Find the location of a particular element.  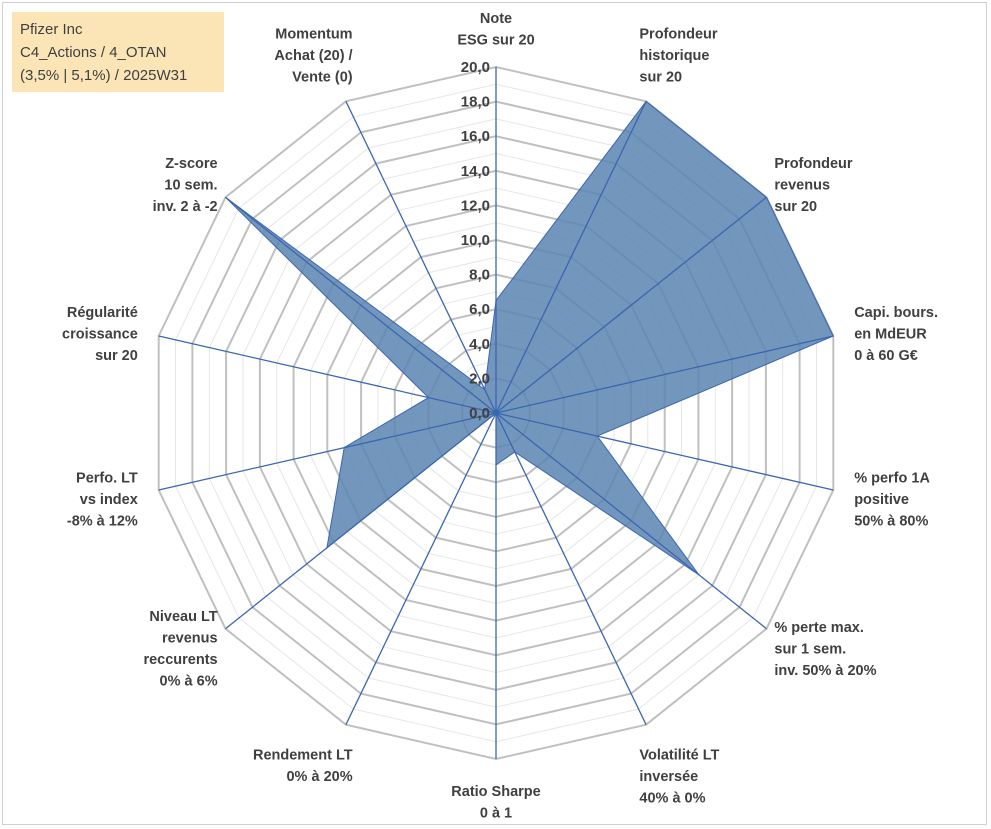

axis-label-line: 10 sem. is located at coordinates (190, 186).